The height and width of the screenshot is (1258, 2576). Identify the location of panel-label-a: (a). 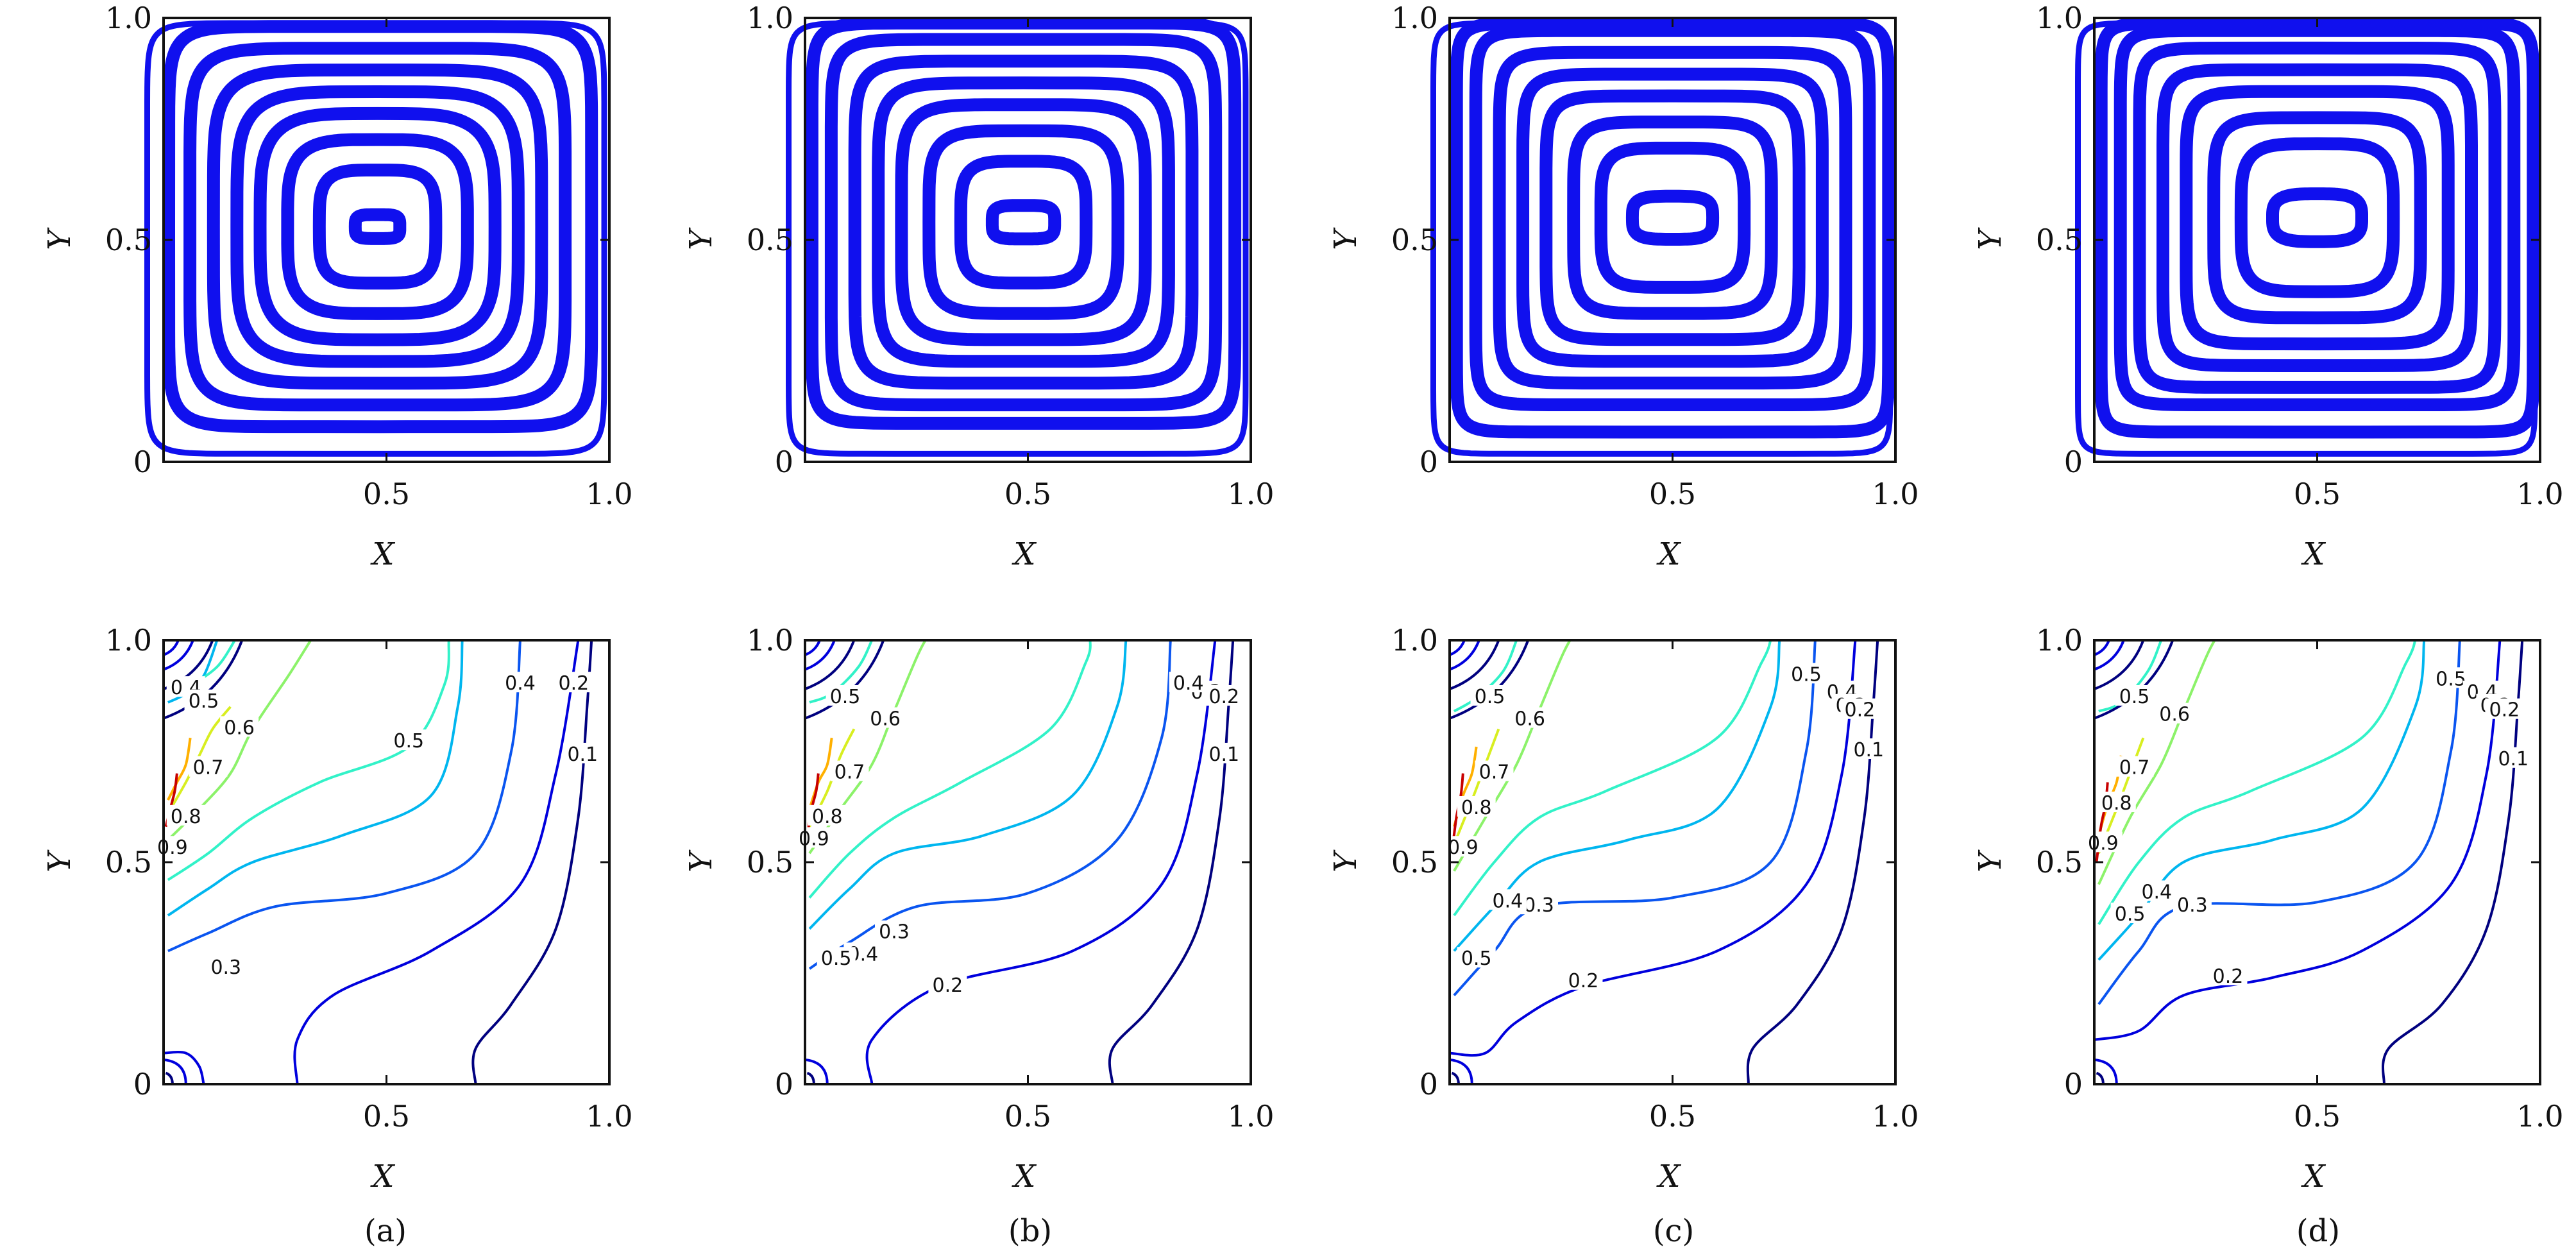
(385, 1231).